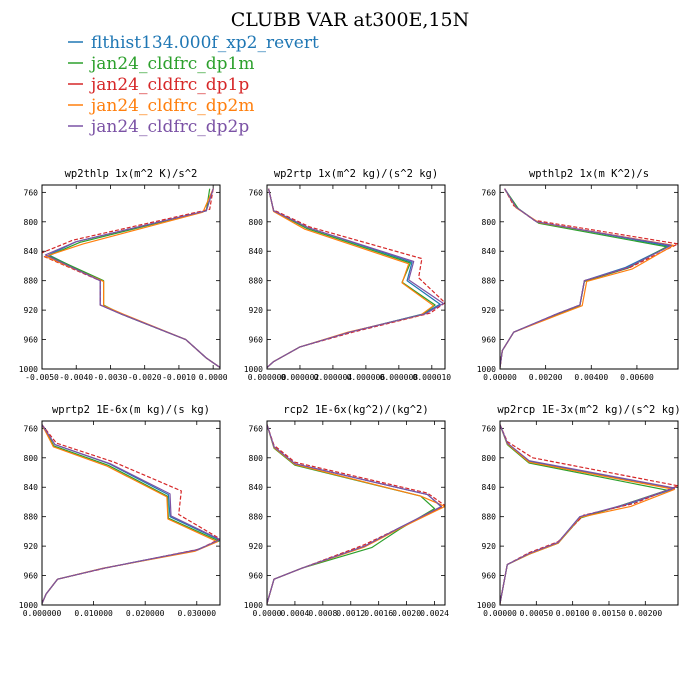 The image size is (700, 700). I want to click on legend-label: jan24_cldfrc_dp2m, so click(171, 106).